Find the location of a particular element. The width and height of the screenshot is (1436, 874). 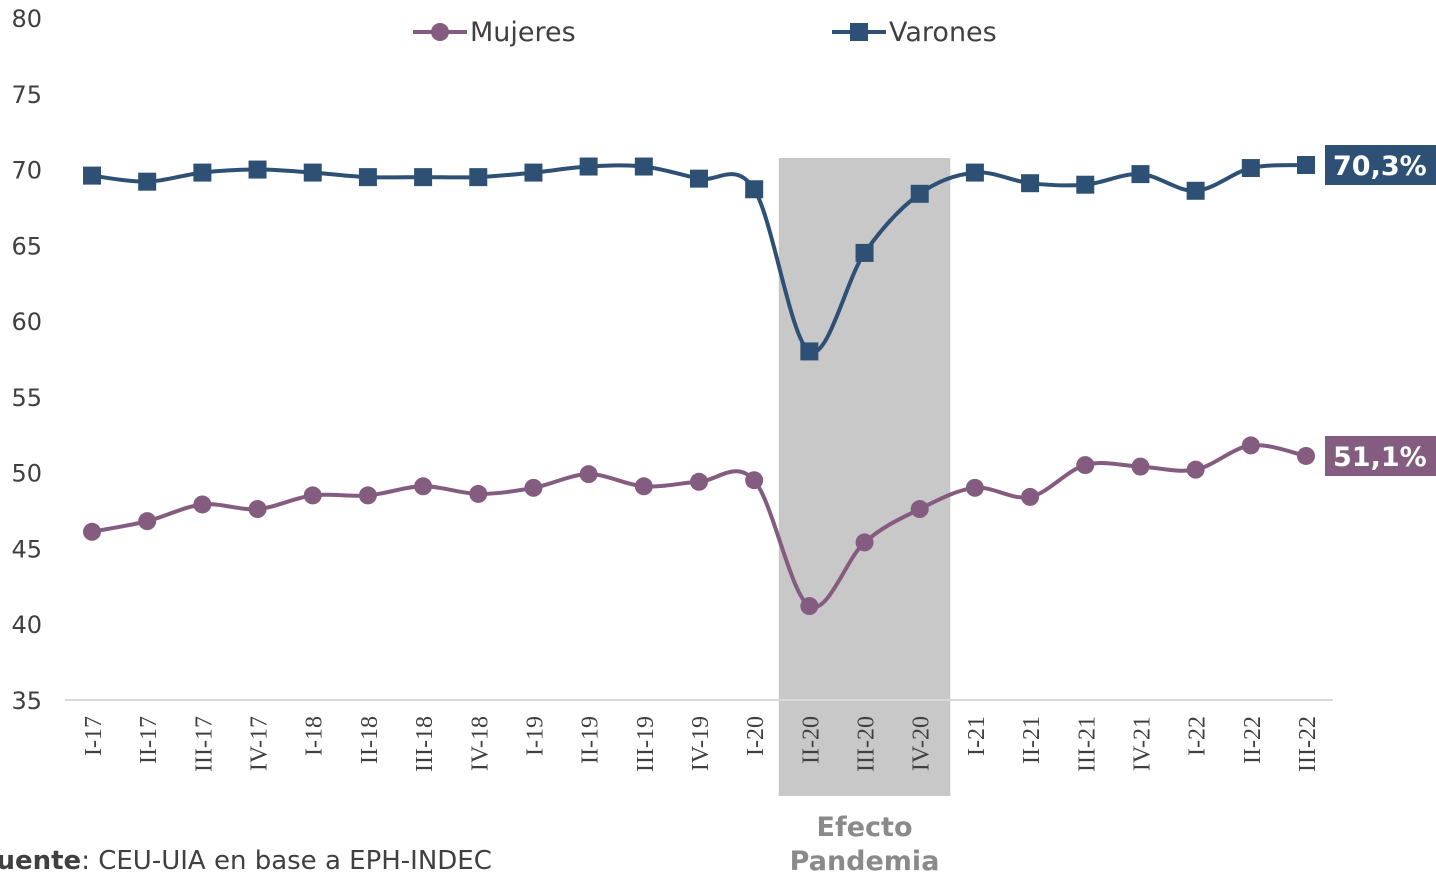

x-tick-label: III-21 is located at coordinates (1087, 744).